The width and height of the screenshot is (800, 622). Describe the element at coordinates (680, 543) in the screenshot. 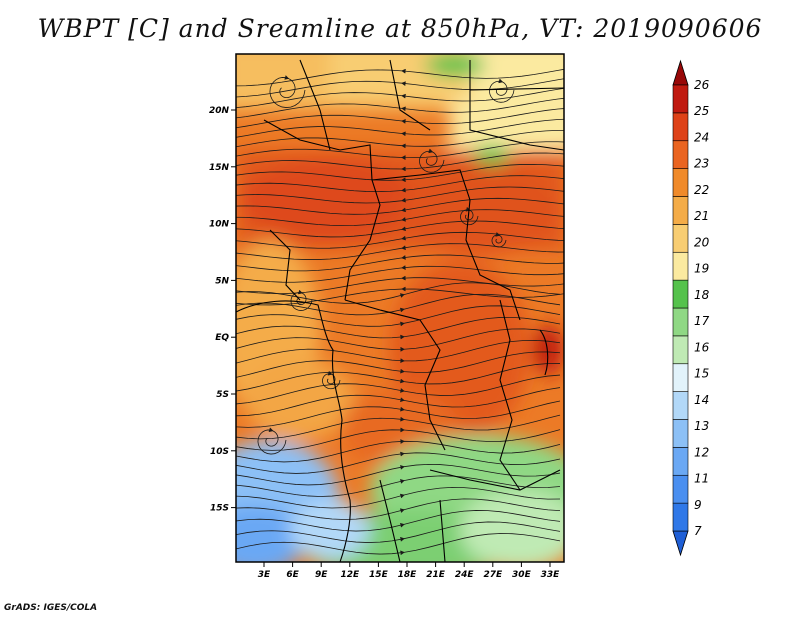

I see `colorbar-min-triangle` at that location.